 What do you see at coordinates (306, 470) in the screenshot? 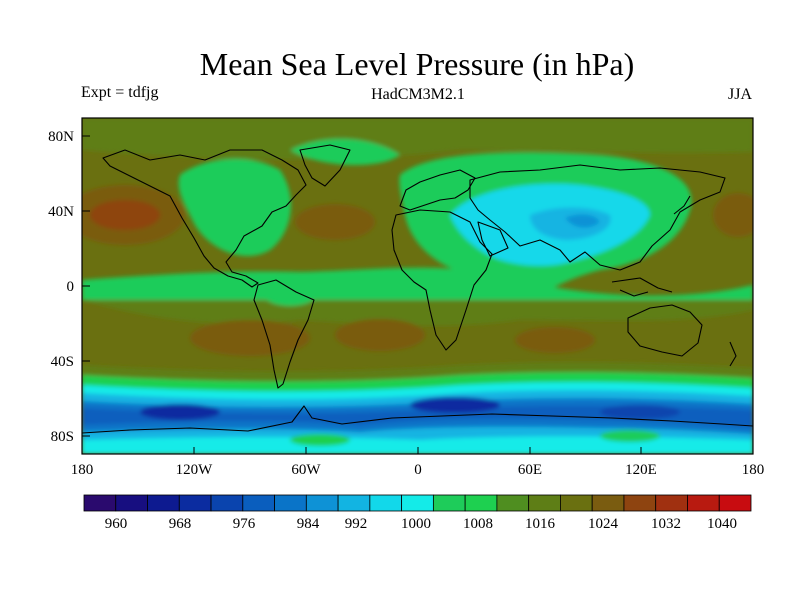
I see `lon-tick-label: 60W` at bounding box center [306, 470].